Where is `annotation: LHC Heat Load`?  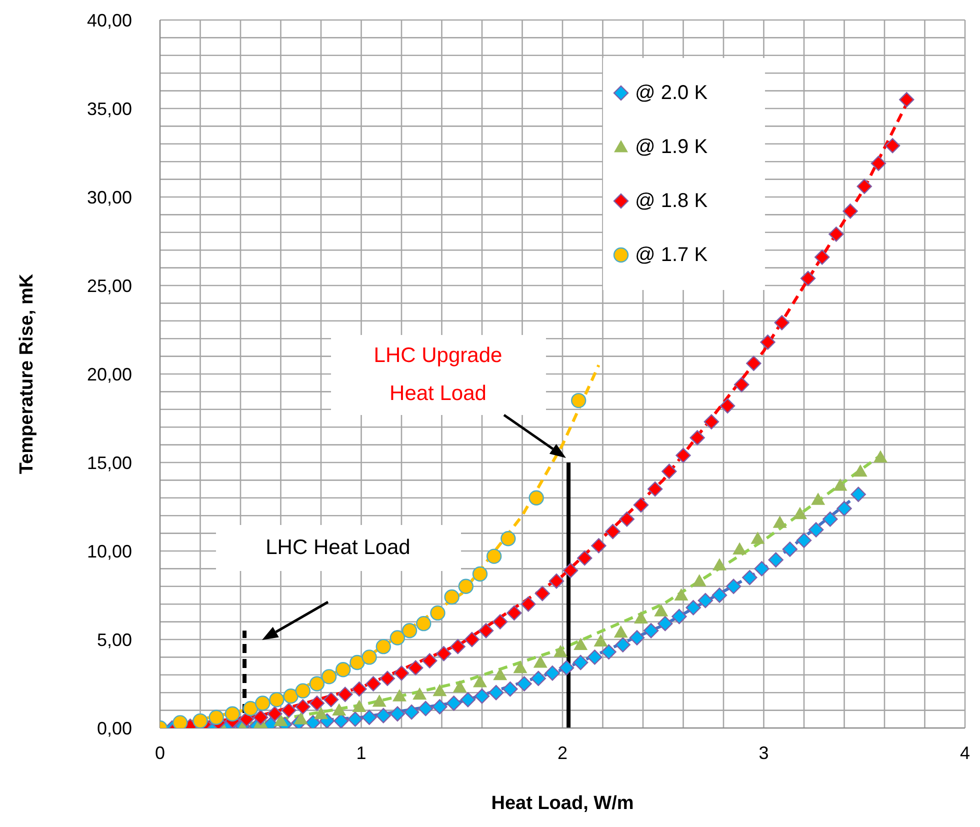
annotation: LHC Heat Load is located at coordinates (338, 548).